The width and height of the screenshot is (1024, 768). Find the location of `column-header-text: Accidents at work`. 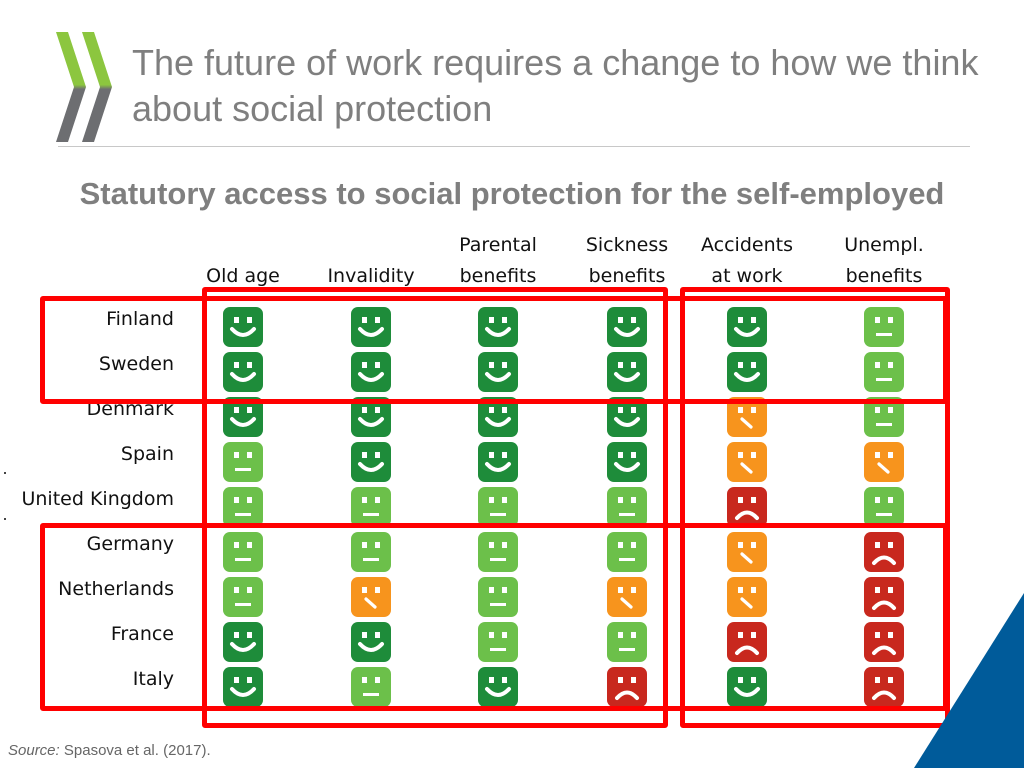

column-header-text: Accidents at work is located at coordinates (747, 261).